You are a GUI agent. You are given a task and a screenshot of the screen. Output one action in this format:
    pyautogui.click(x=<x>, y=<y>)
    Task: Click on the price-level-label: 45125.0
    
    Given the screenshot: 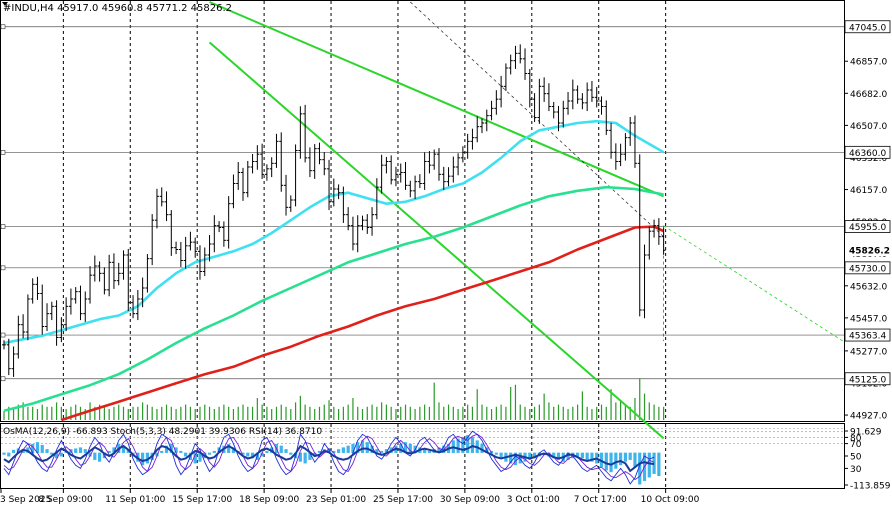 What is the action you would take?
    pyautogui.click(x=867, y=380)
    